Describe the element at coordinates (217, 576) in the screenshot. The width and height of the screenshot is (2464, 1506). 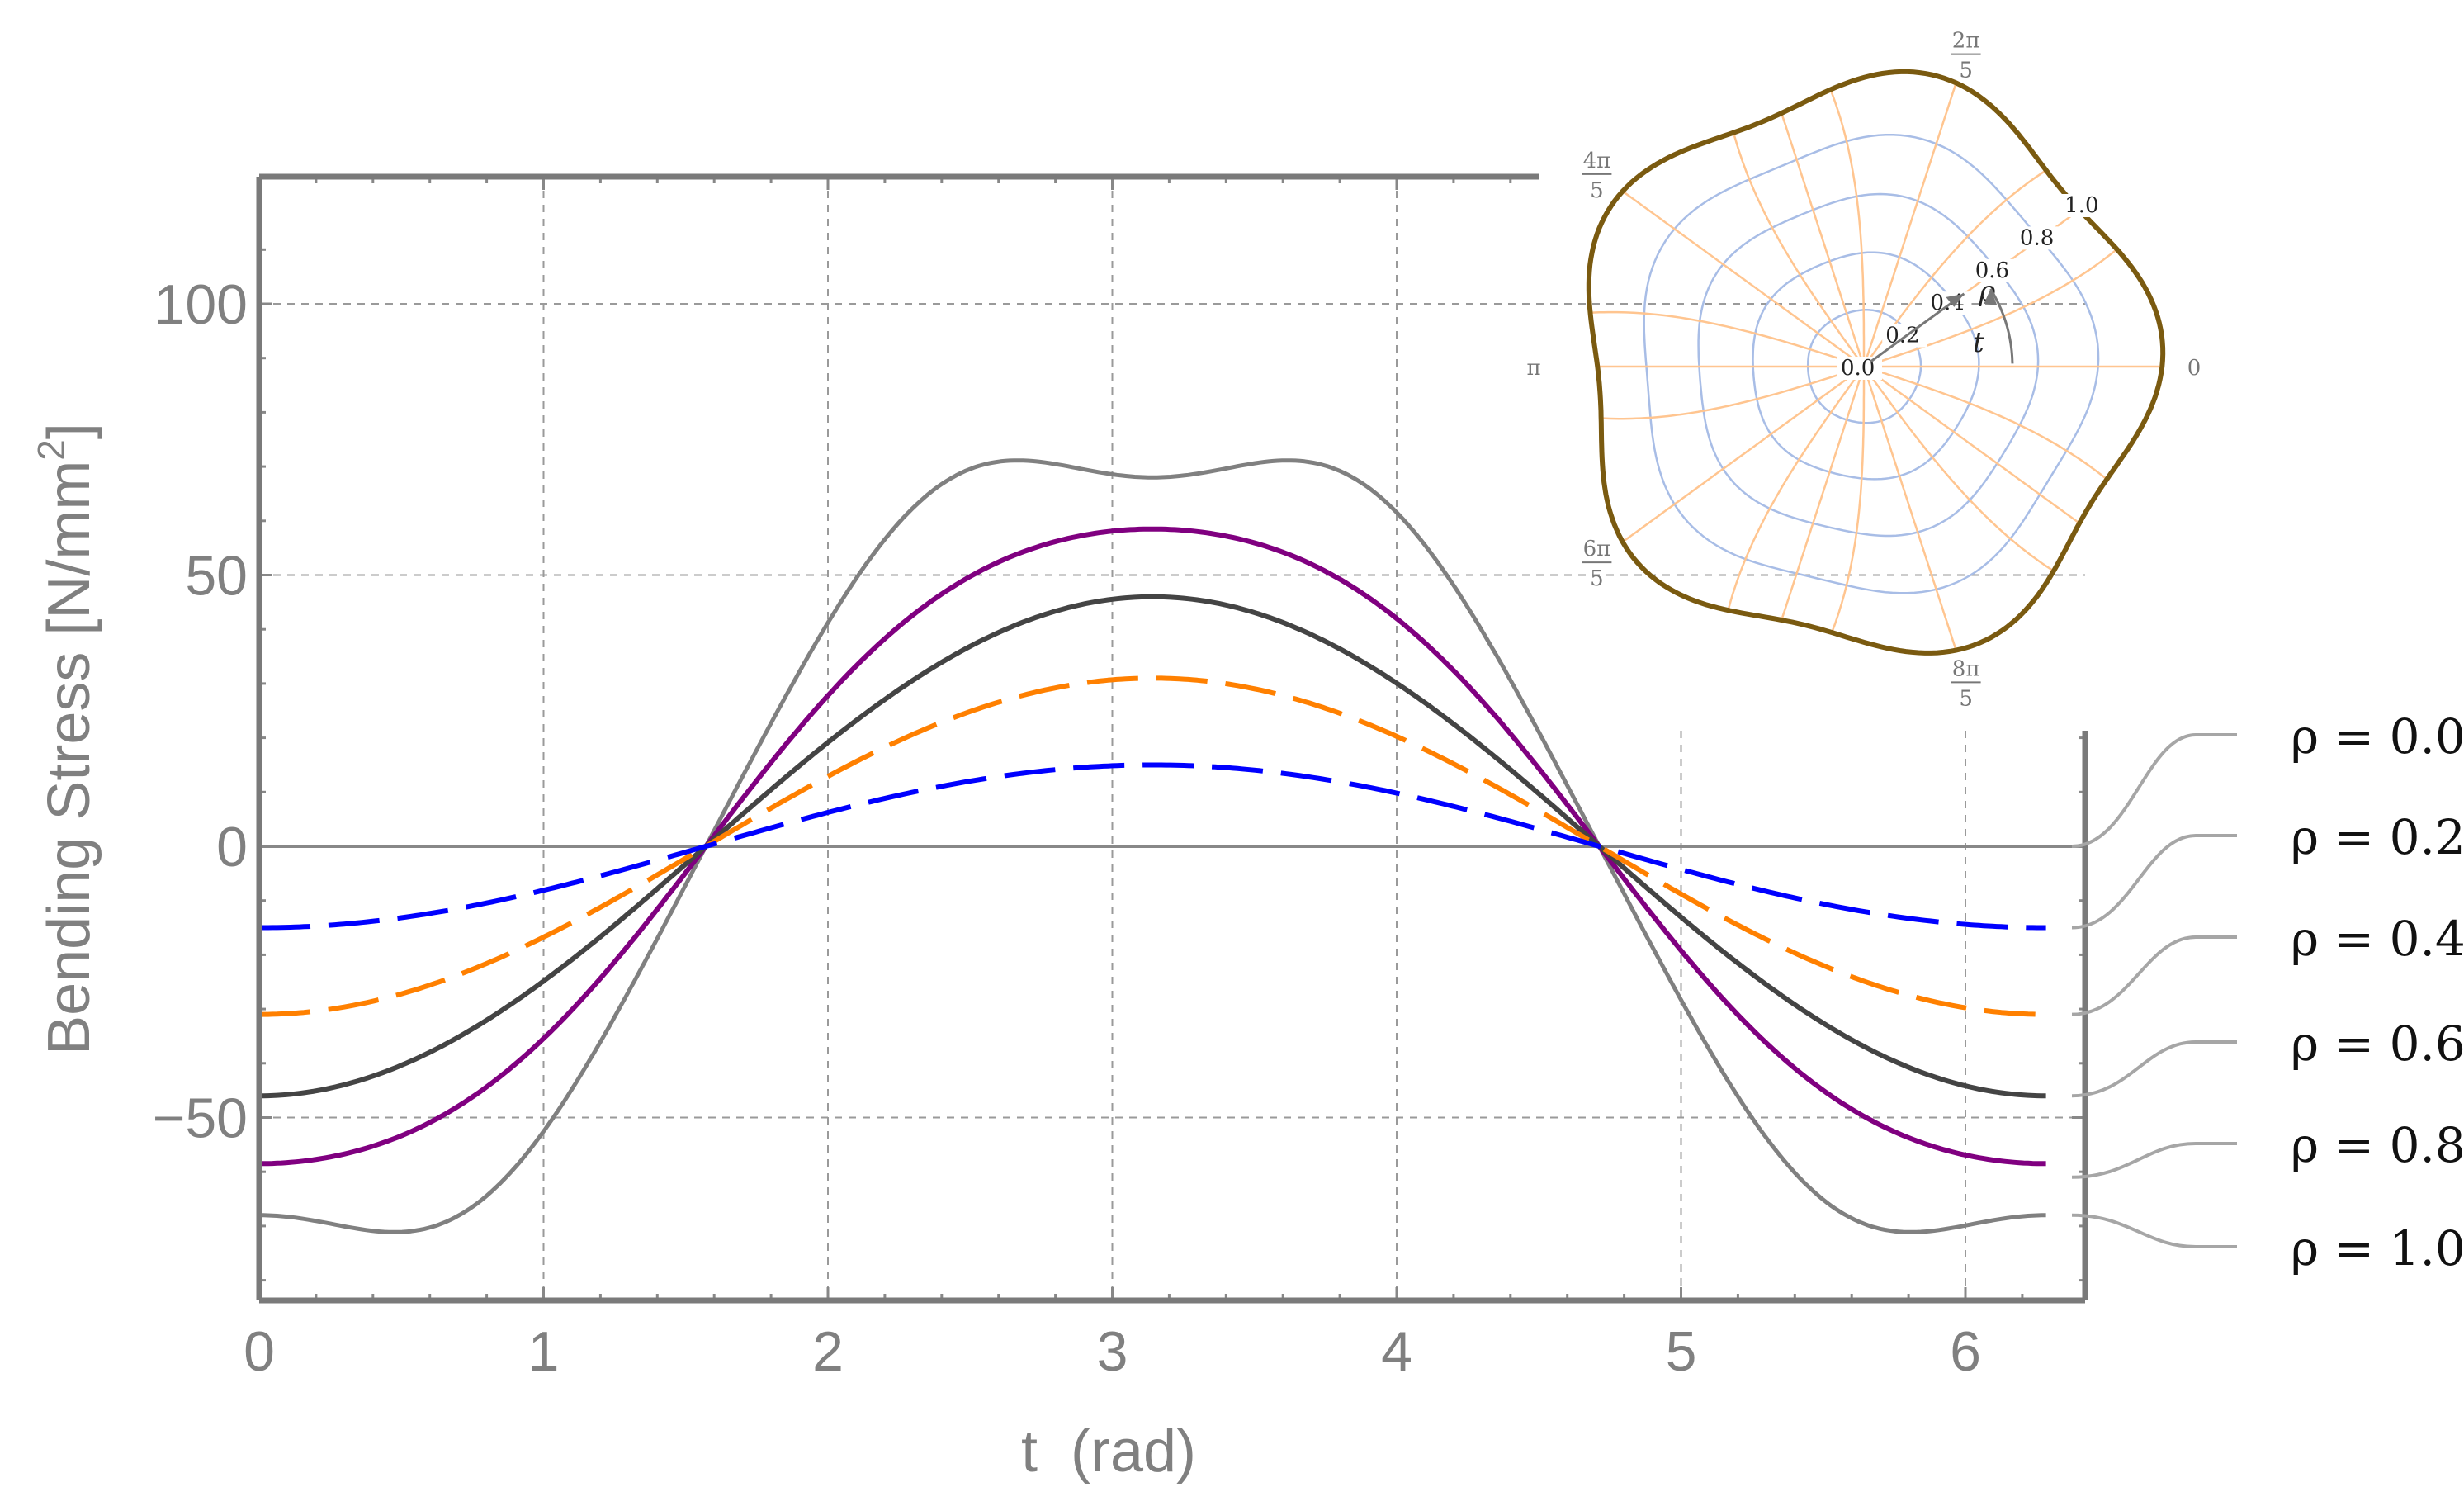
I see `y-tick-label: 50` at that location.